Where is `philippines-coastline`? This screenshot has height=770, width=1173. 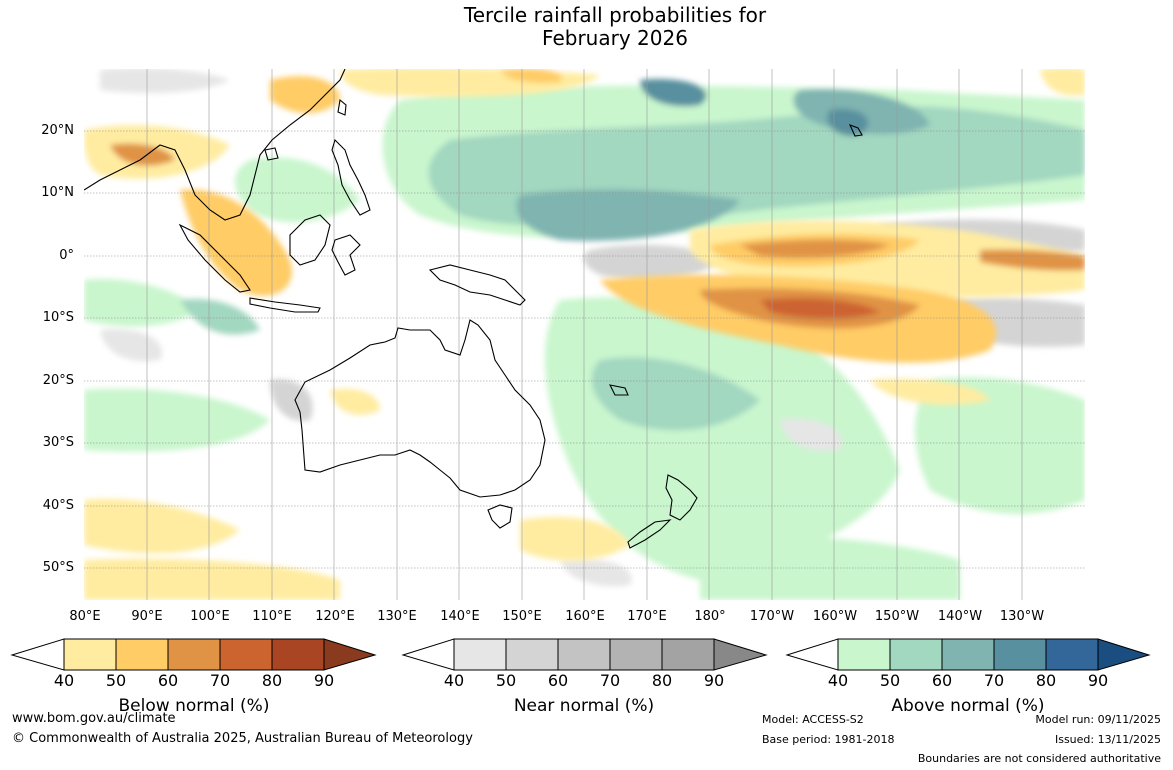
philippines-coastline is located at coordinates (351, 177).